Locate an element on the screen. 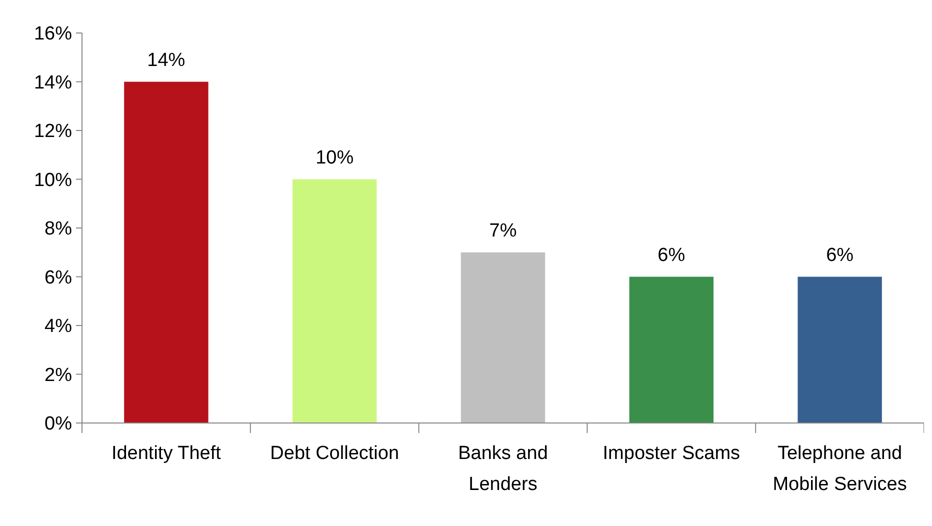  y-tick-label: 10% is located at coordinates (53, 180).